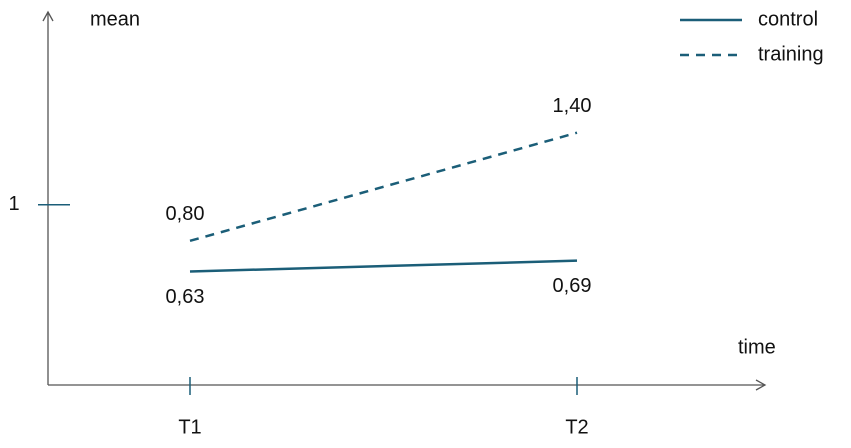  I want to click on data-label: 1,40, so click(572, 106).